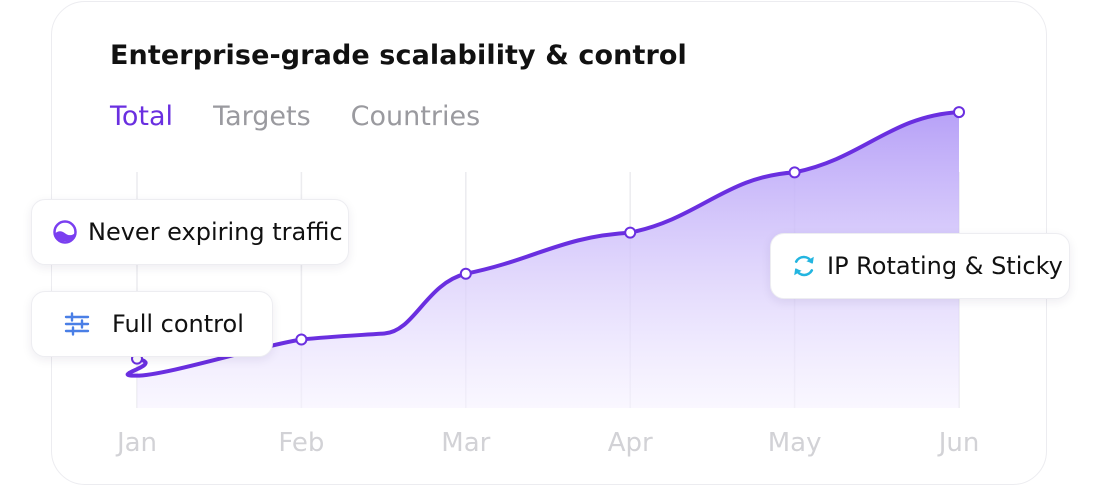  I want to click on full-control-badge: Full control, so click(152, 324).